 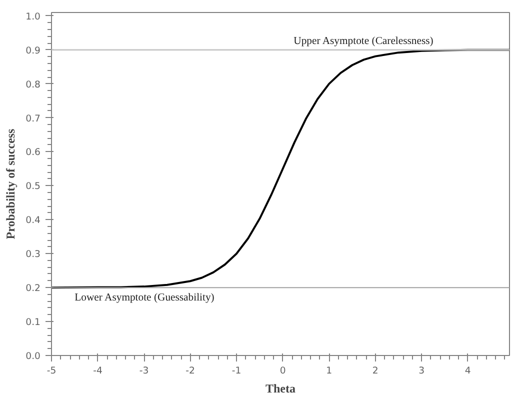 What do you see at coordinates (33, 288) in the screenshot?
I see `y-tick-label: 0.2` at bounding box center [33, 288].